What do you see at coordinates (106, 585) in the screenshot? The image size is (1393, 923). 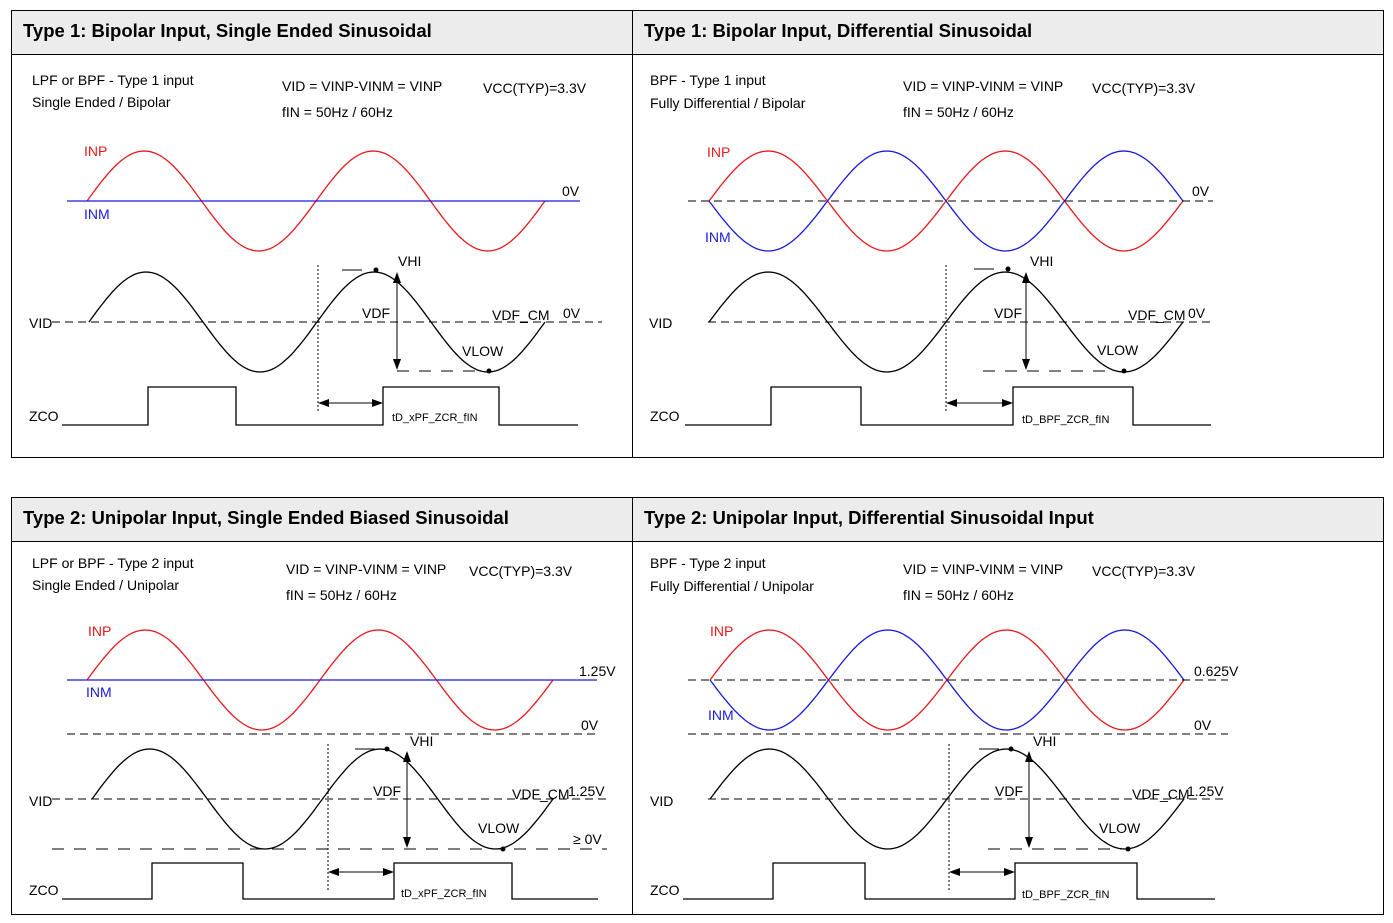 I see `input-mode-description: Single Ended / Unipolar` at bounding box center [106, 585].